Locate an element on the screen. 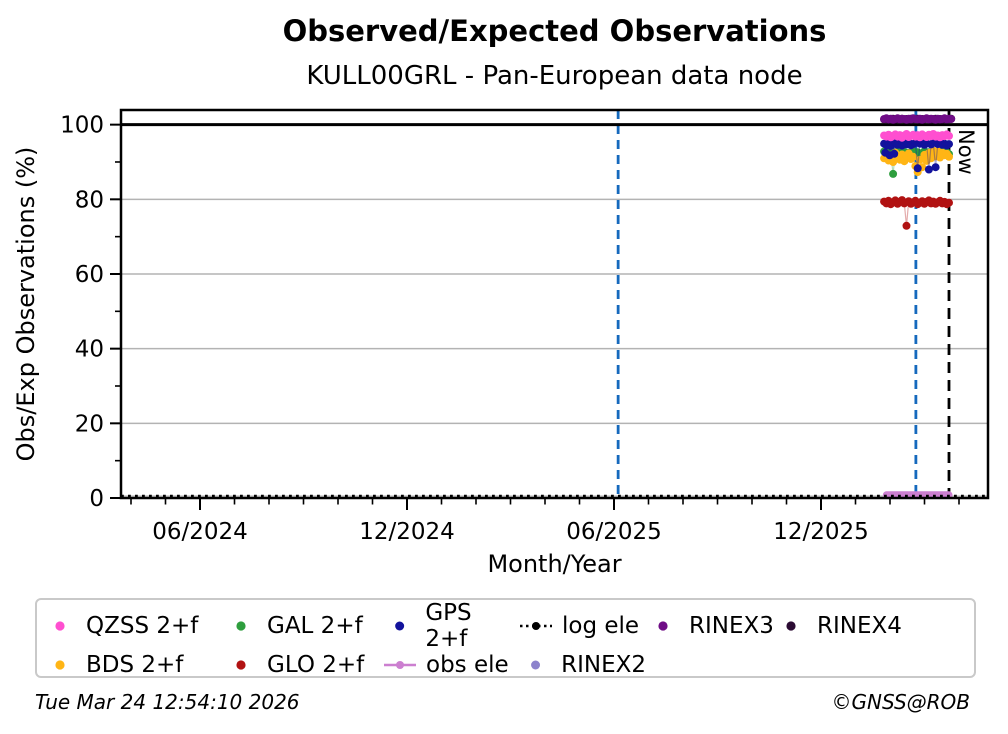 The width and height of the screenshot is (1008, 734). legend-item-rinex2: RINEX2 is located at coordinates (582, 665).